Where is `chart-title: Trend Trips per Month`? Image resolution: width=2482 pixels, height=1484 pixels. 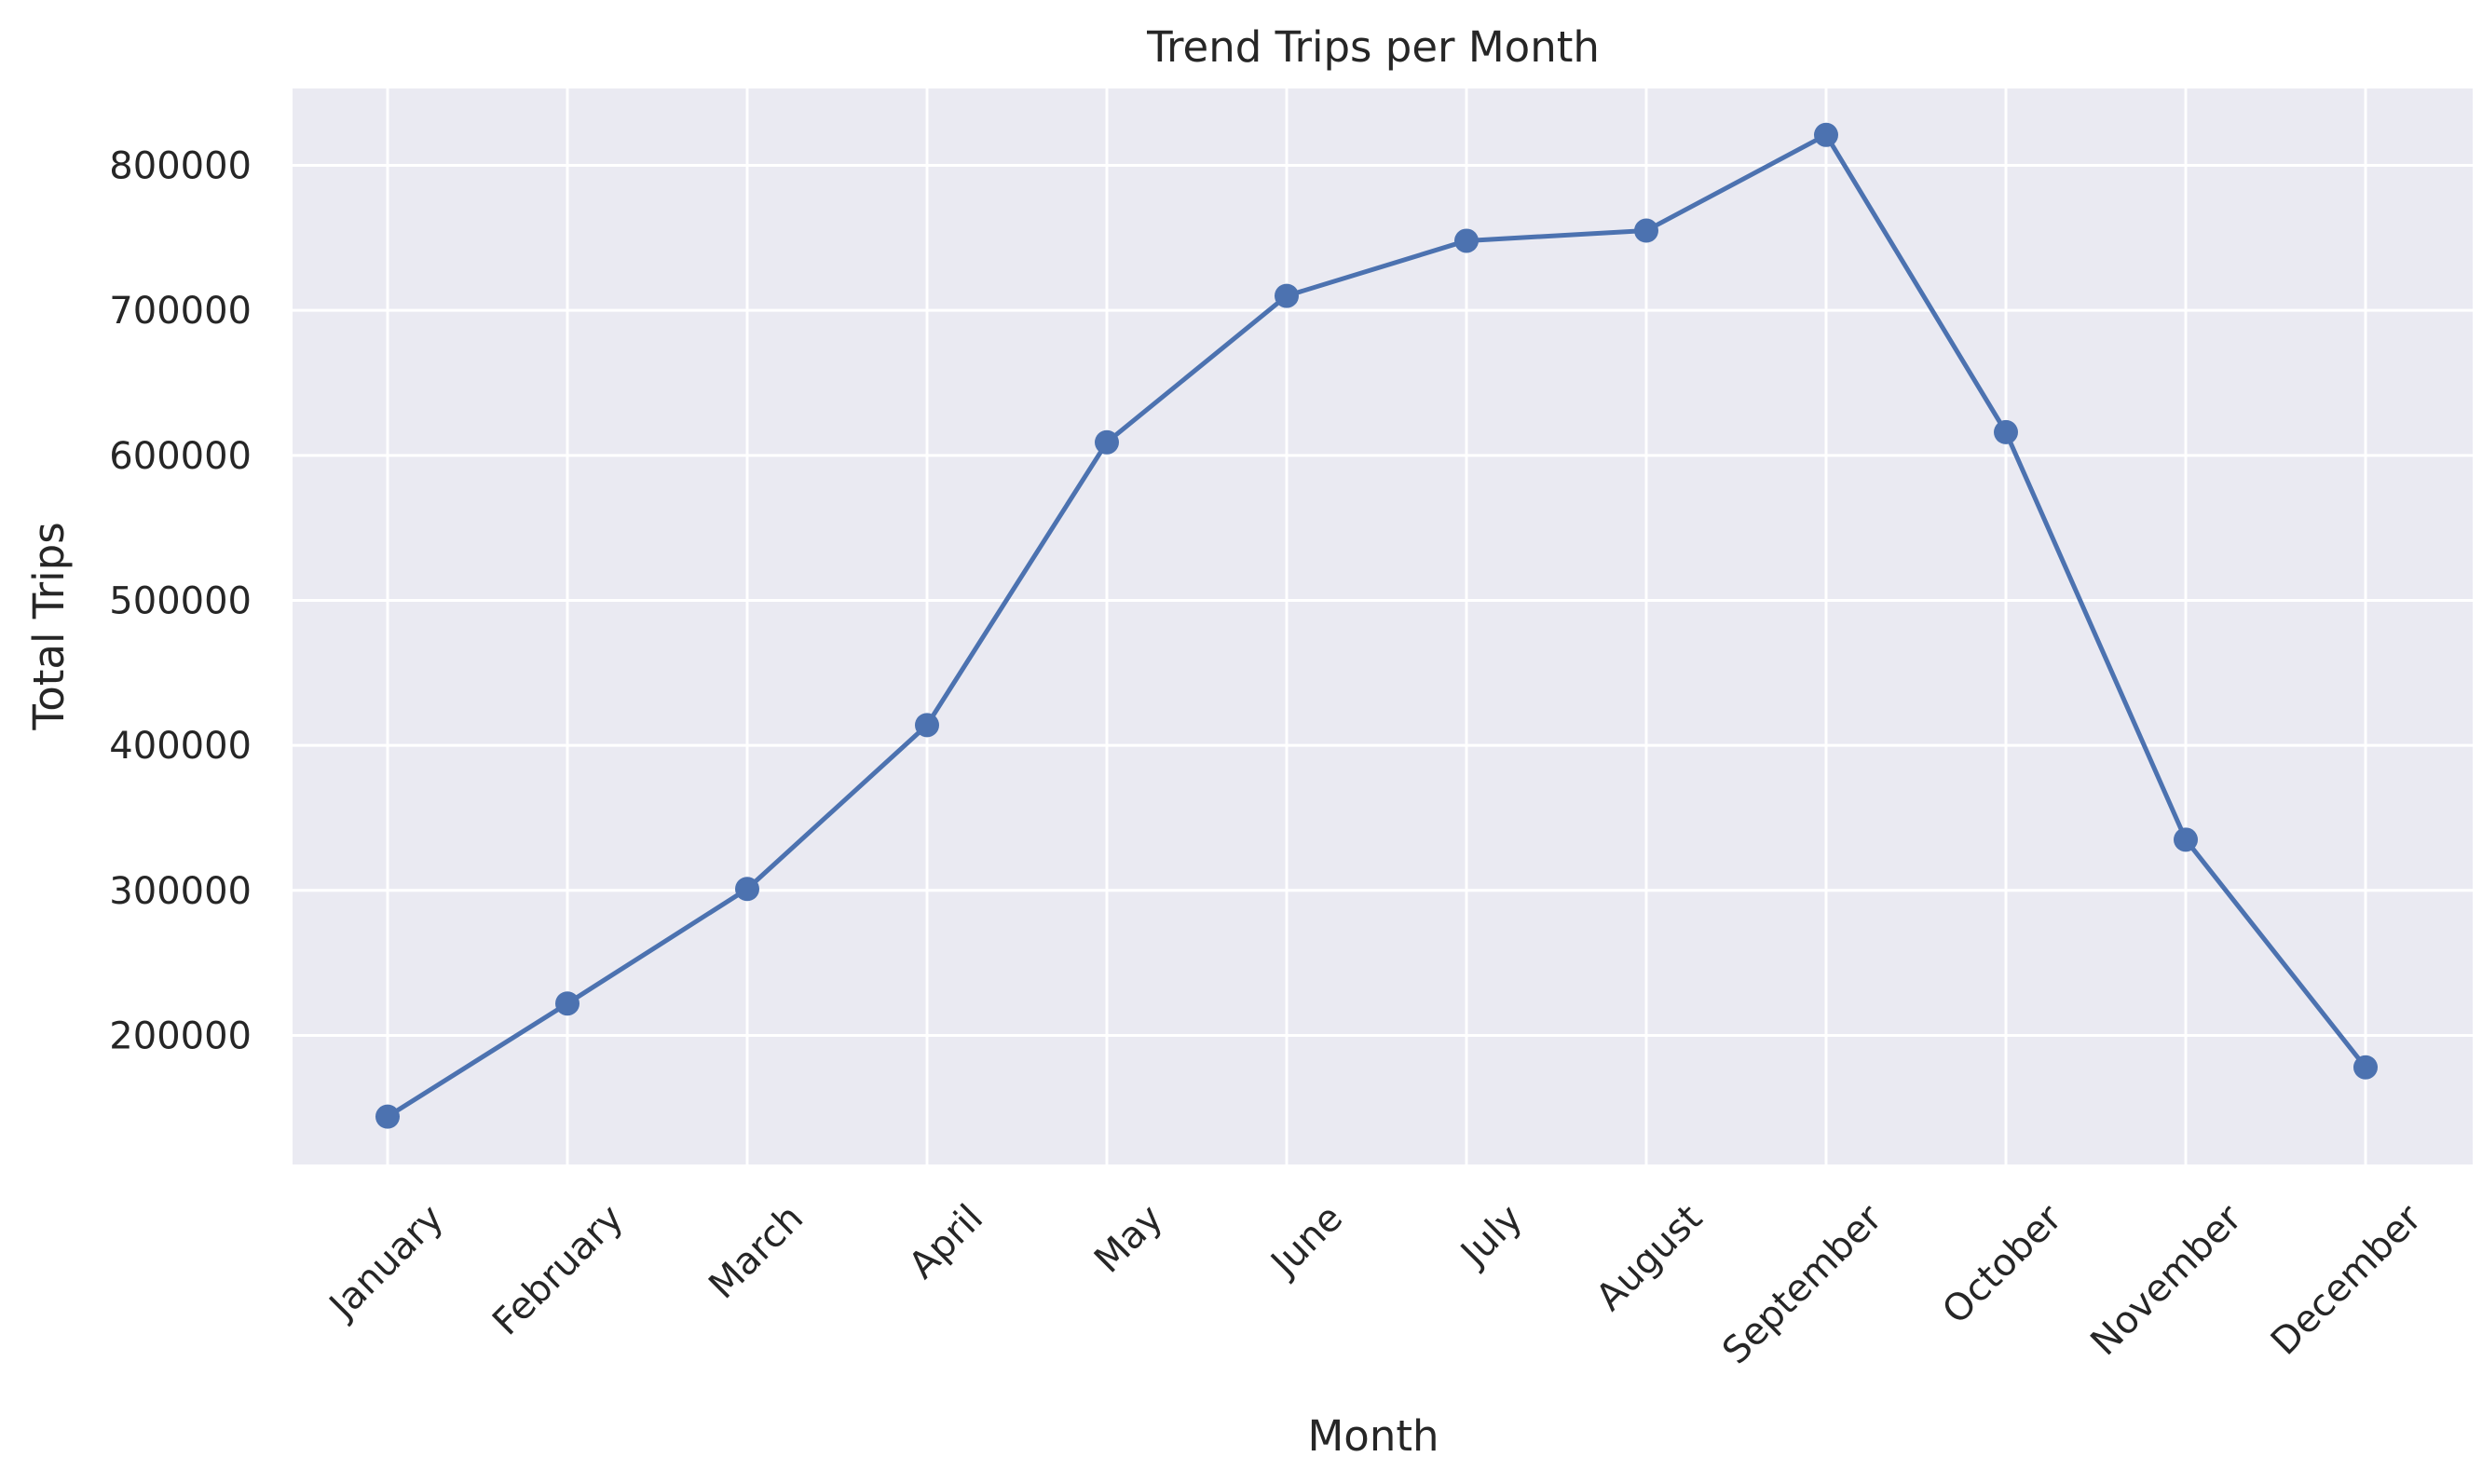 chart-title: Trend Trips per Month is located at coordinates (1373, 47).